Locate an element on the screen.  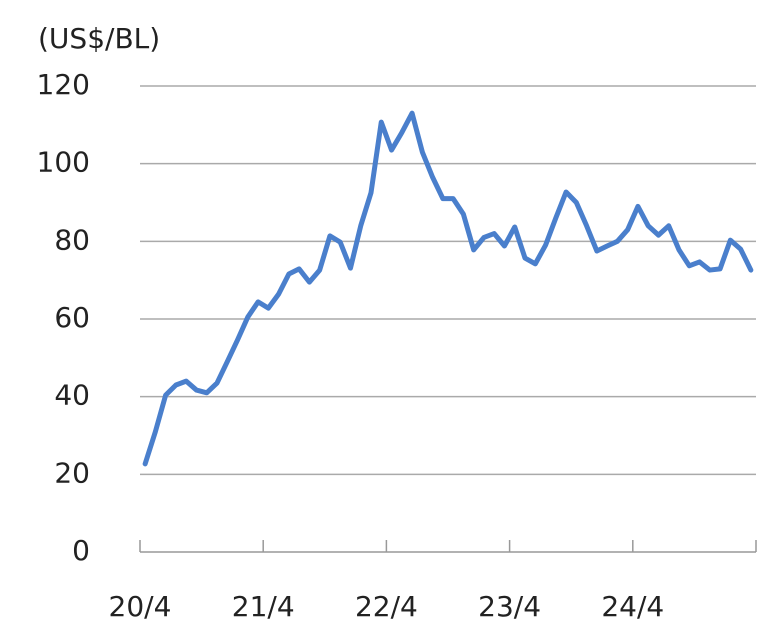
y-tick-label: 100 is located at coordinates (63, 162).